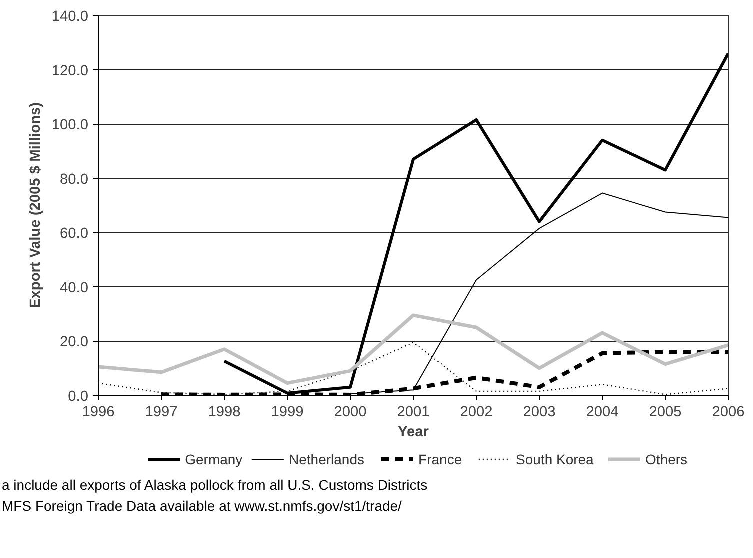  Describe the element at coordinates (555, 460) in the screenshot. I see `legend-label: South Korea` at that location.